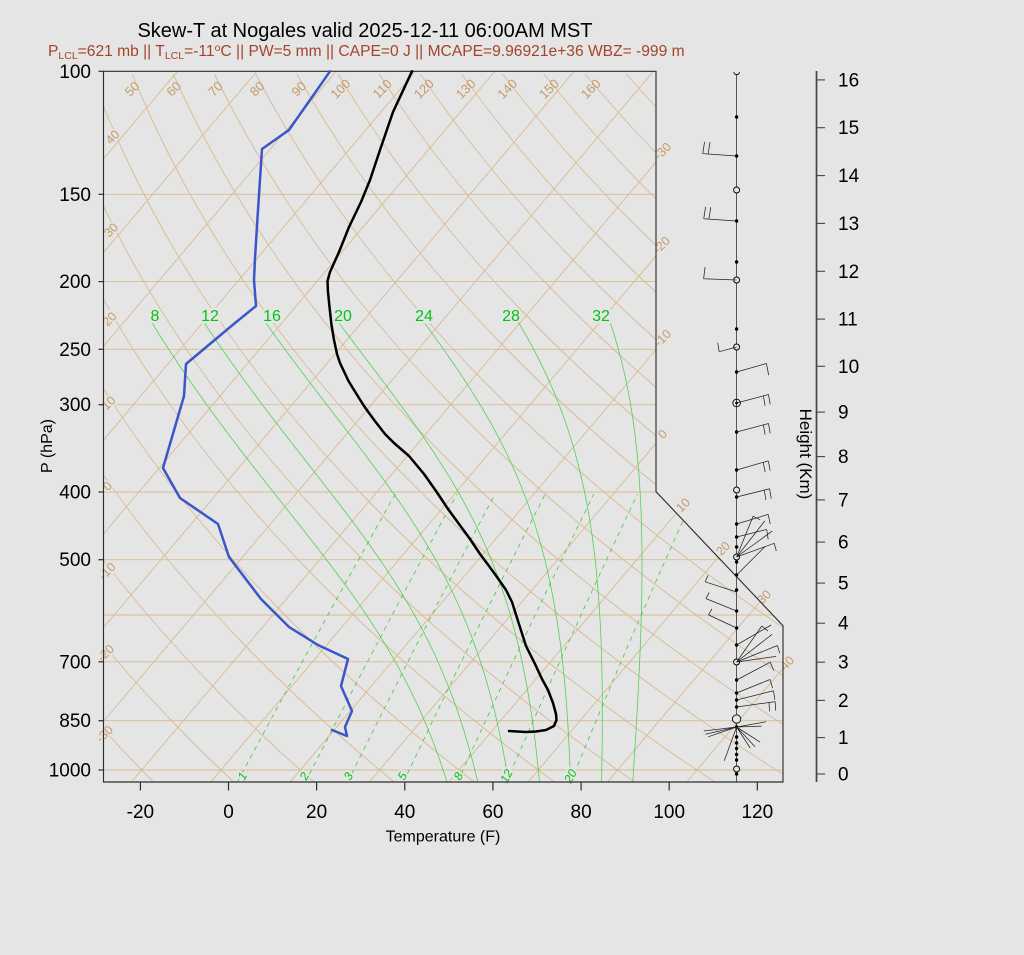 This screenshot has width=1024, height=955. Describe the element at coordinates (843, 543) in the screenshot. I see `svg-text: 6` at that location.